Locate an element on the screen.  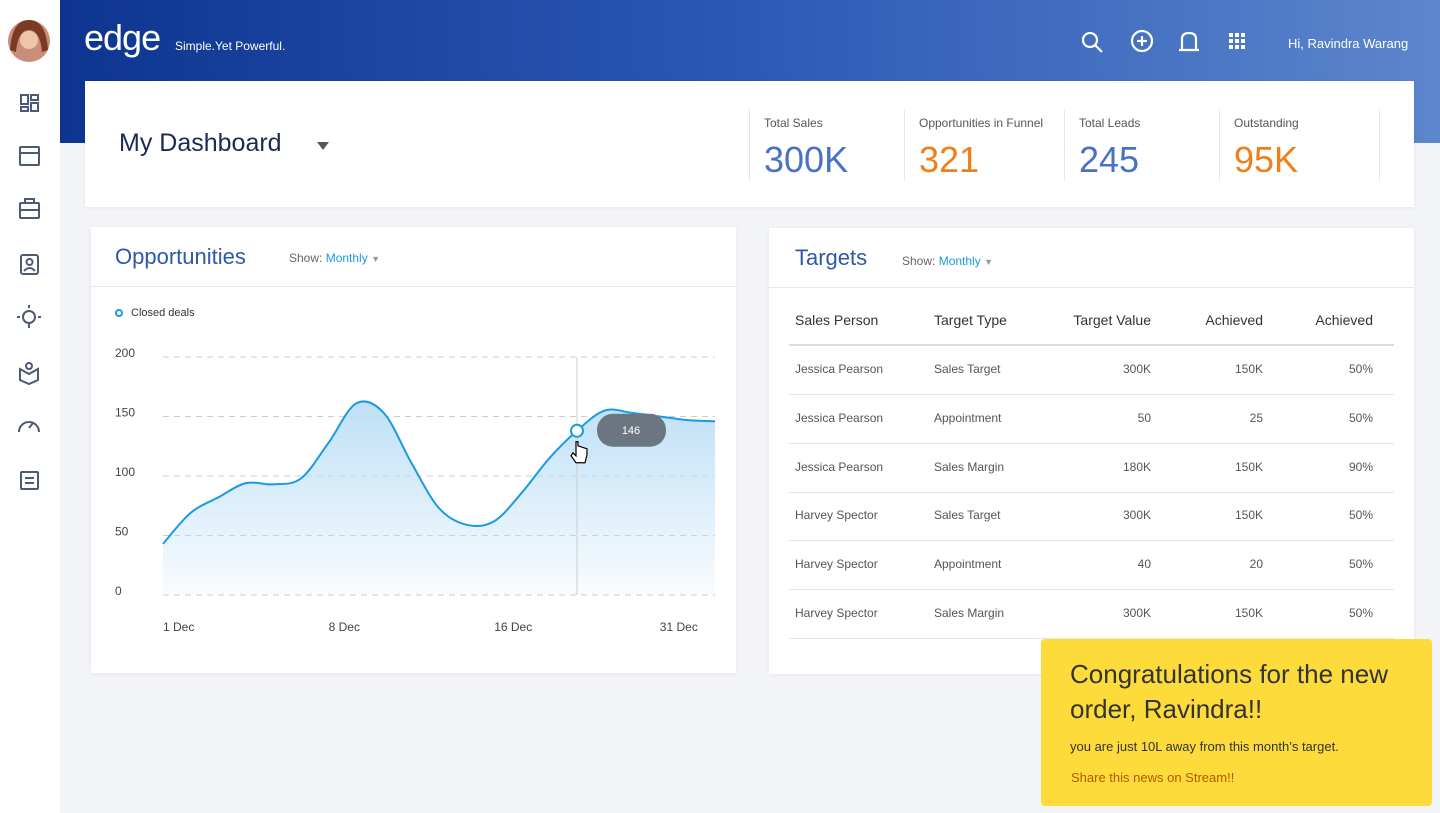
table-cell: 40 is located at coordinates (1144, 564).